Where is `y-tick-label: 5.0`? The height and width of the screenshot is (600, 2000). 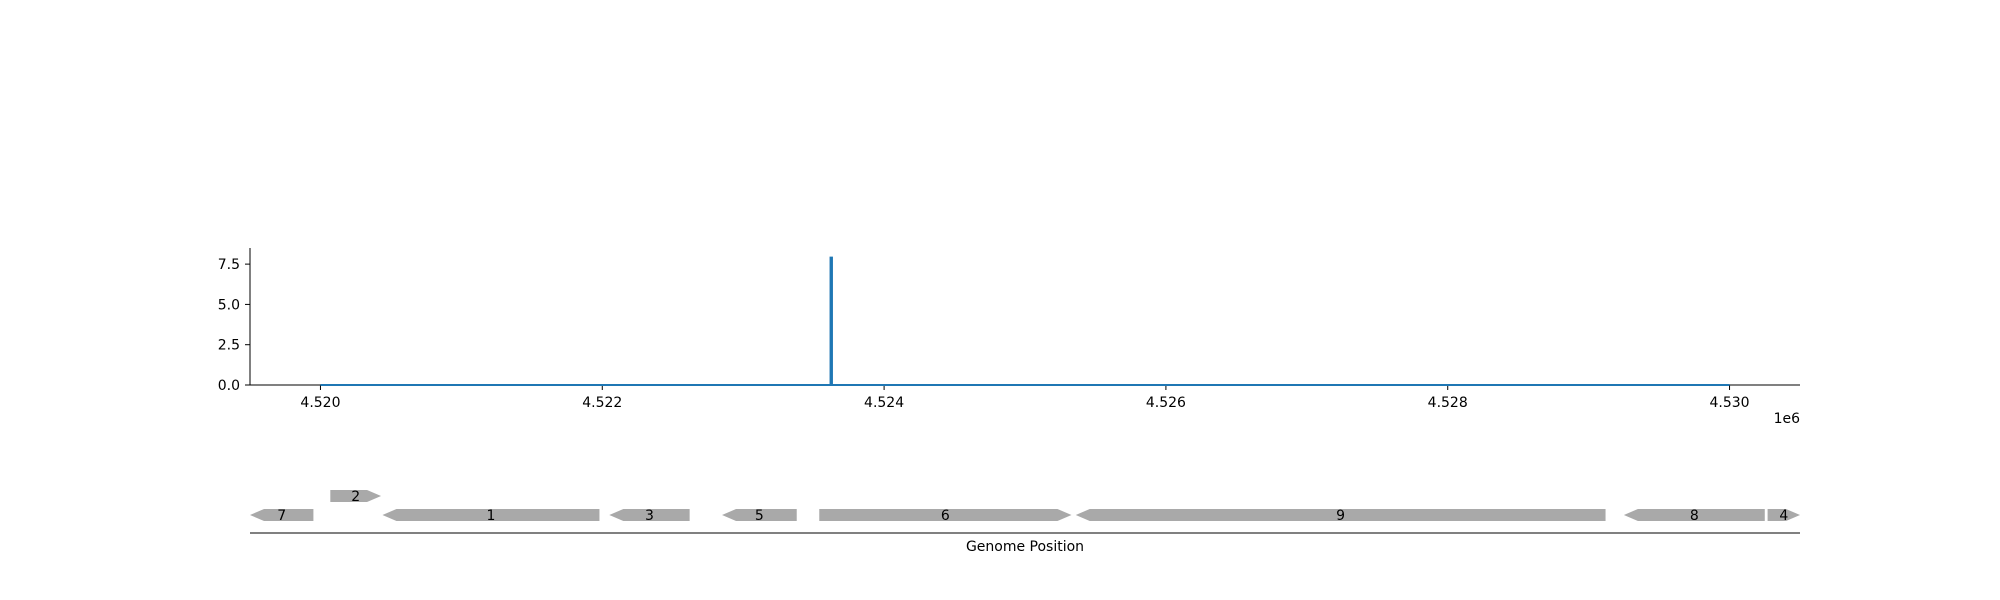
y-tick-label: 5.0 is located at coordinates (229, 305).